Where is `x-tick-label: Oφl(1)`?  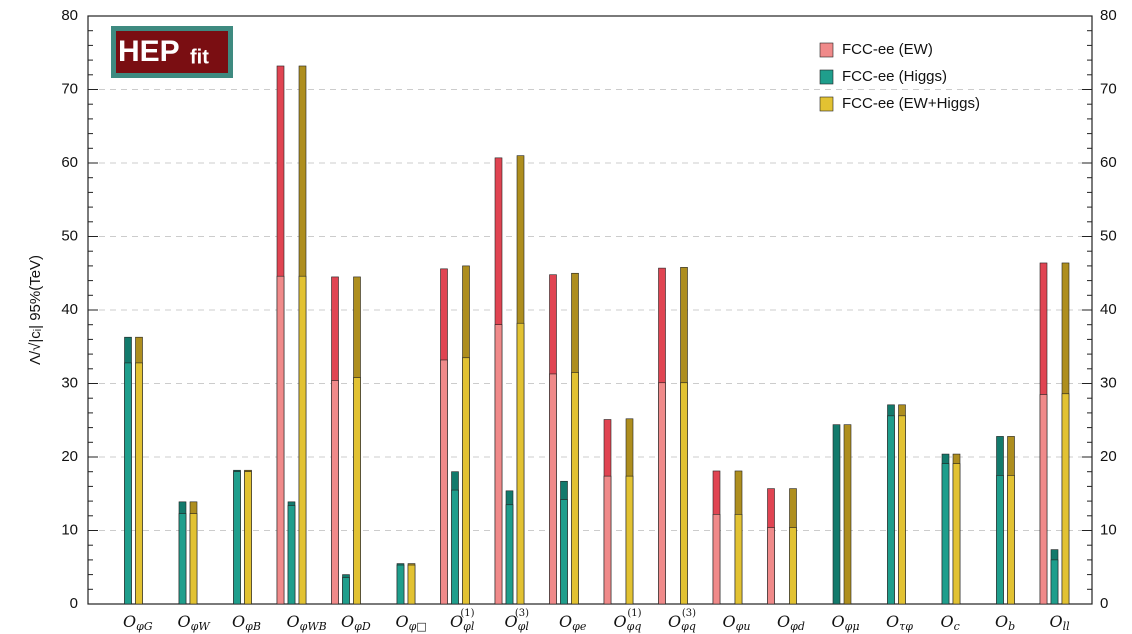 x-tick-label: Oφl(1) is located at coordinates (462, 621).